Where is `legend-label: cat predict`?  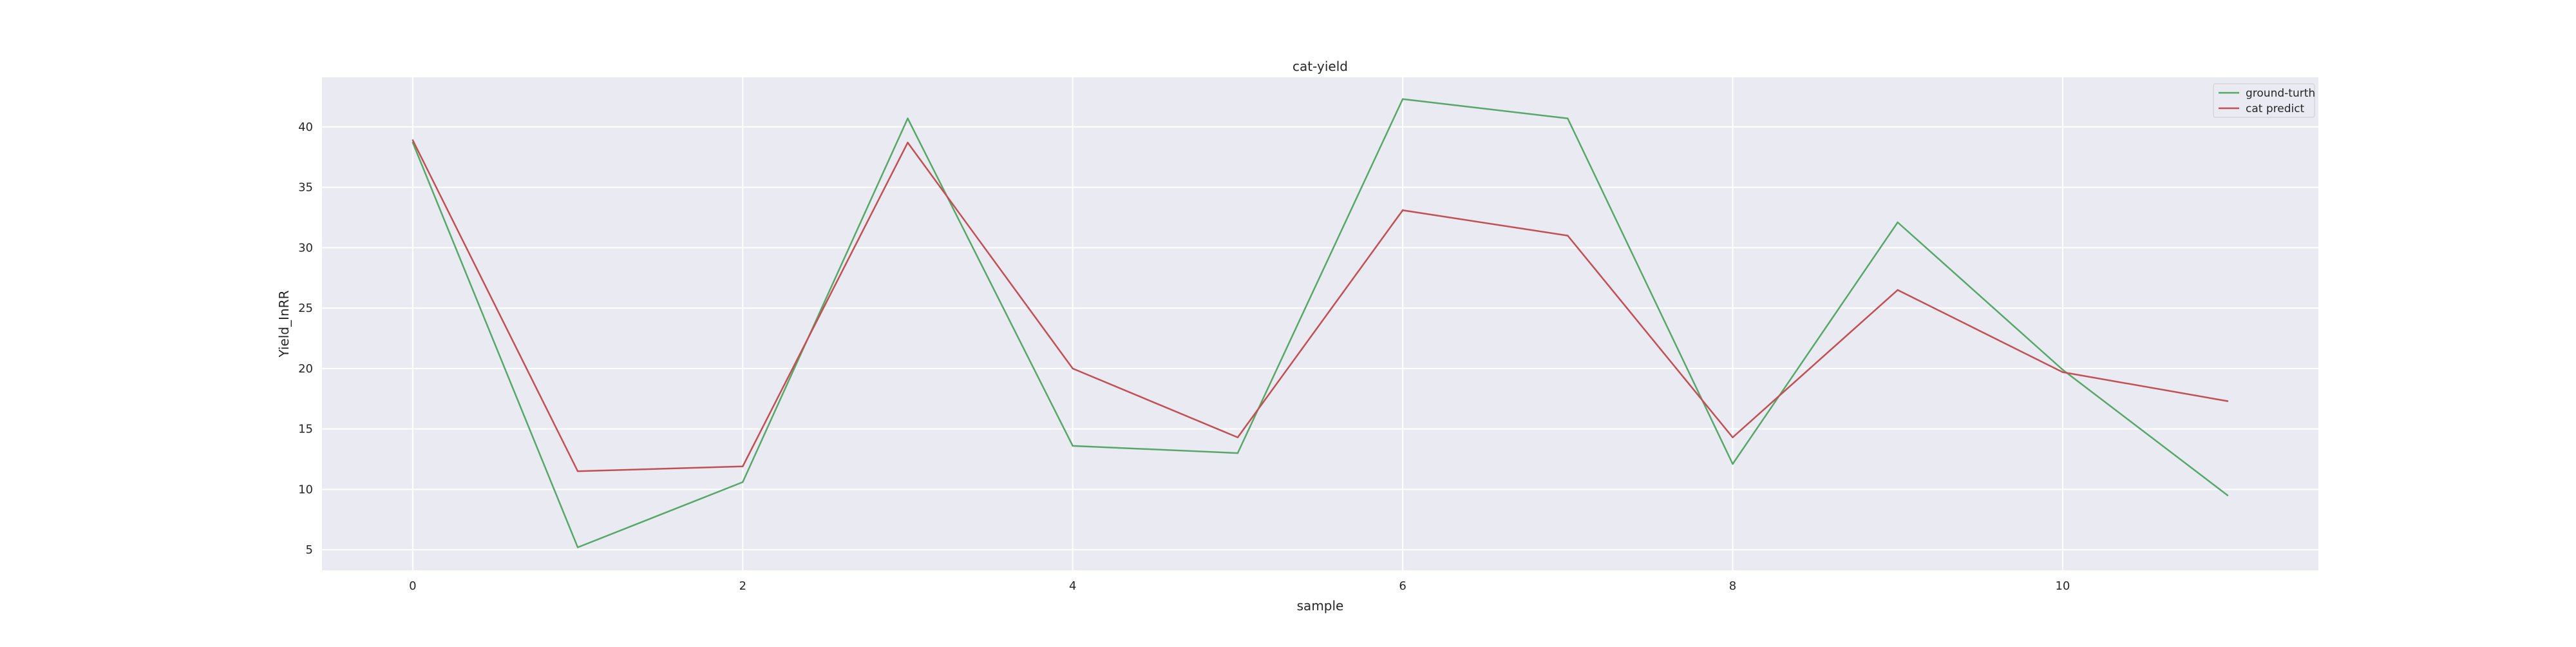 legend-label: cat predict is located at coordinates (2275, 108).